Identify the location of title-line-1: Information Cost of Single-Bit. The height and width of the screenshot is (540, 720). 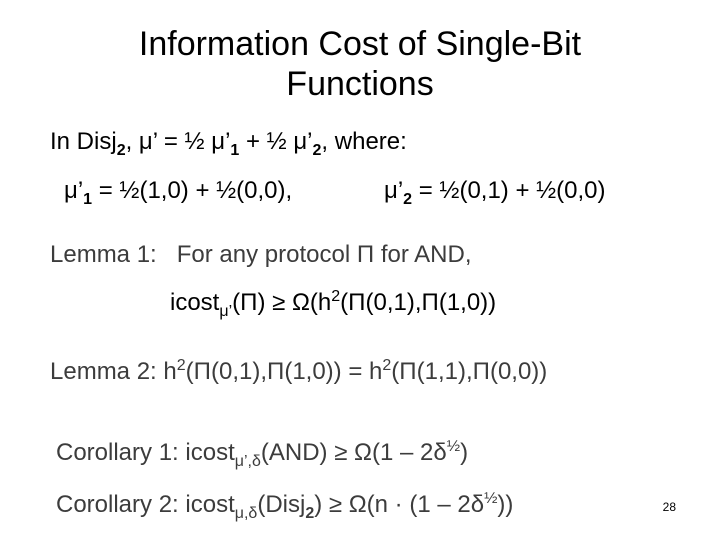
(360, 44).